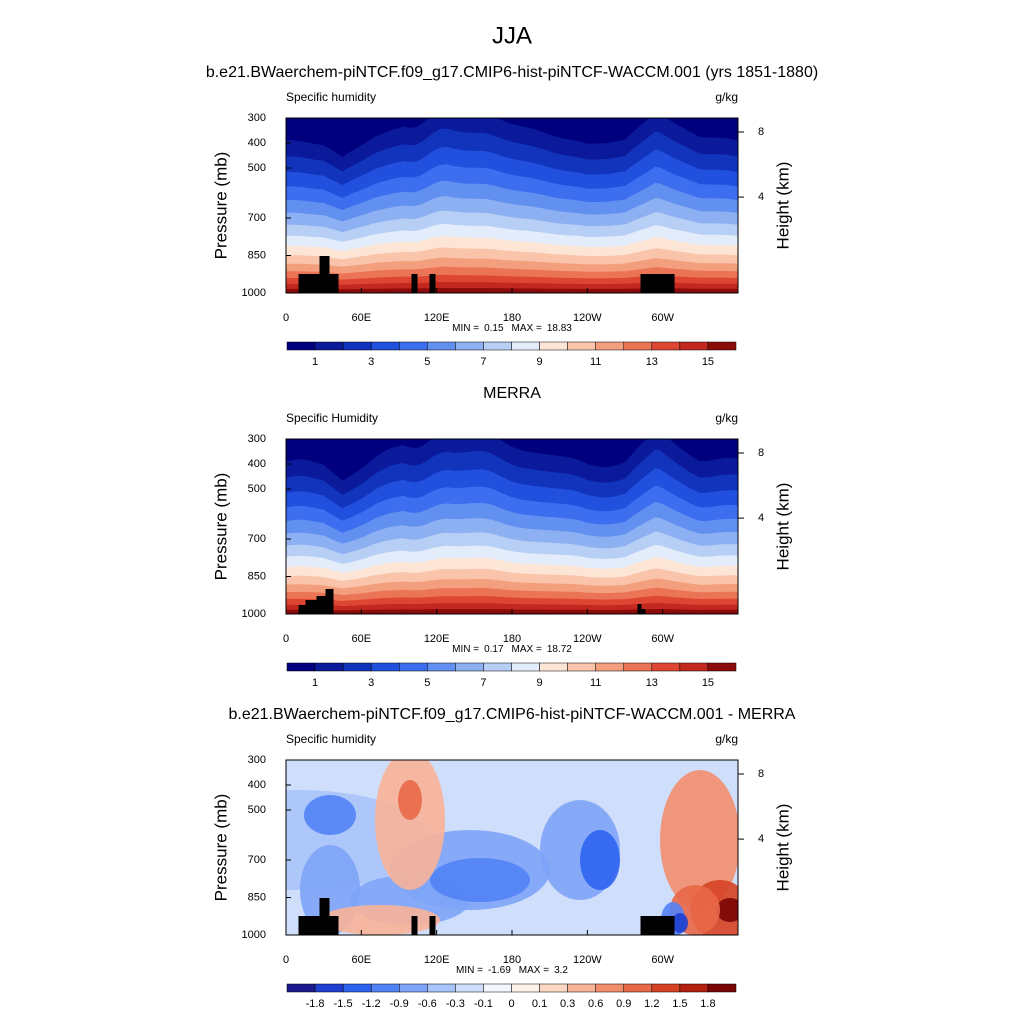  Describe the element at coordinates (527, 649) in the screenshot. I see `stat-max-label: MAX =` at that location.